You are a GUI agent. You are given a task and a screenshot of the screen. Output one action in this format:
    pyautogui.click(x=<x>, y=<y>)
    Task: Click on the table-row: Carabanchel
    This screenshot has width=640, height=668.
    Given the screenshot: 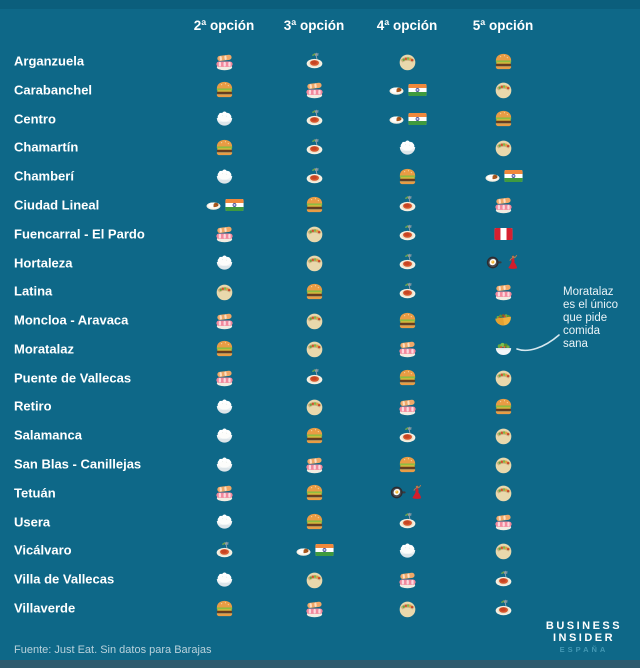 What is the action you would take?
    pyautogui.click(x=320, y=90)
    